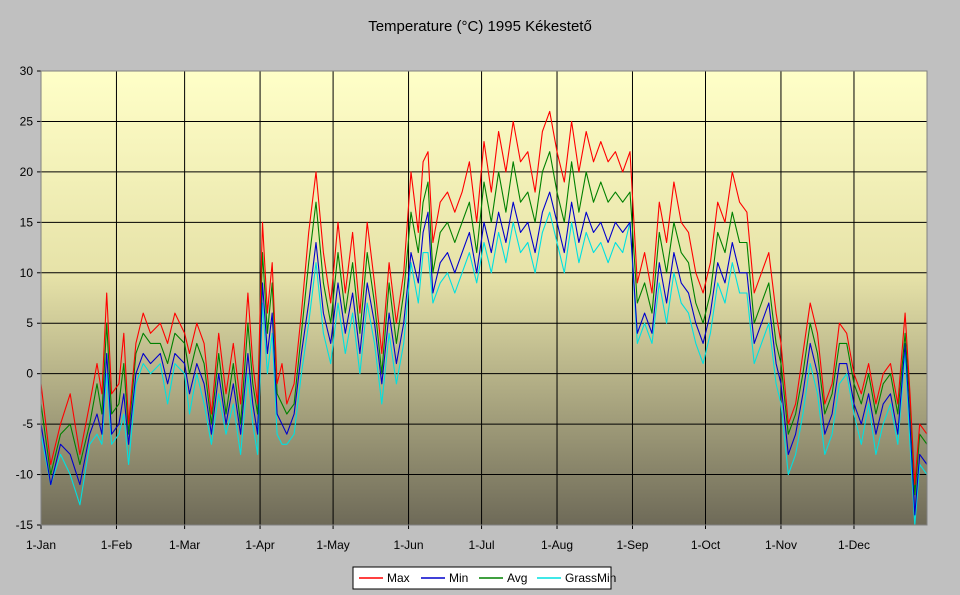 The image size is (960, 595). I want to click on y-tick-label: 10, so click(27, 273).